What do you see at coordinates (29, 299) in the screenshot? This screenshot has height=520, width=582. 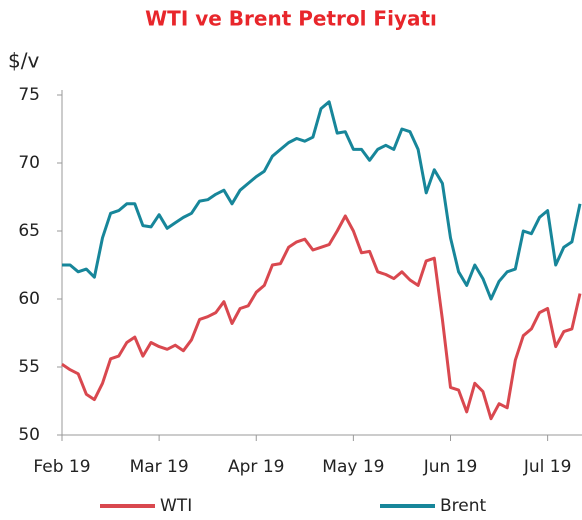 I see `y-tick-label: 60` at bounding box center [29, 299].